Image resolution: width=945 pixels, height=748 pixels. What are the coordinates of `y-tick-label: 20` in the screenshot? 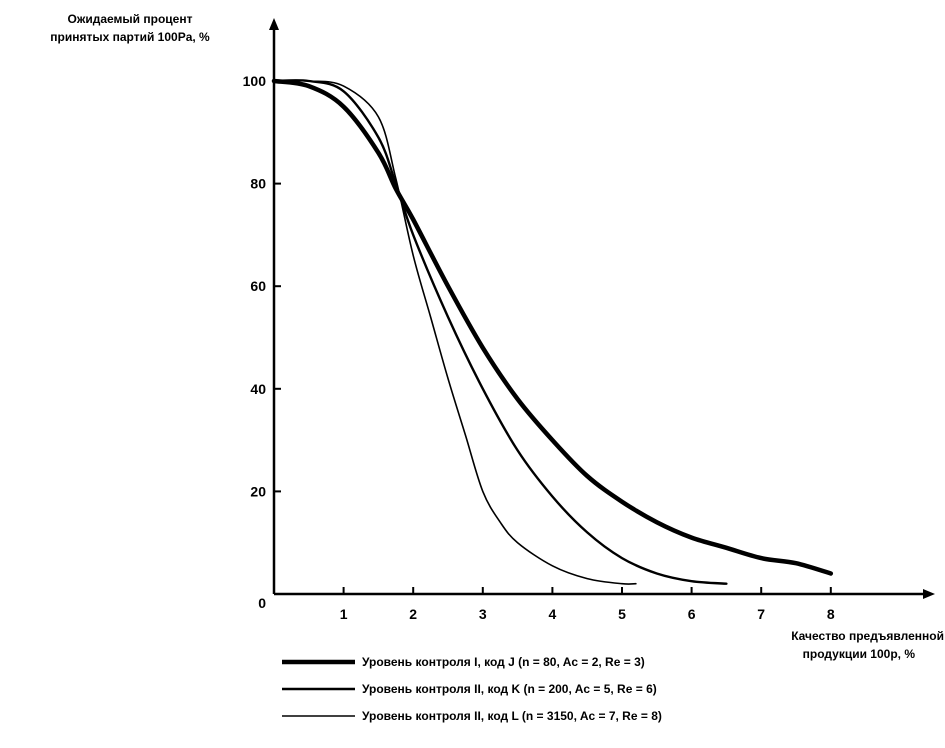 It's located at (258, 491).